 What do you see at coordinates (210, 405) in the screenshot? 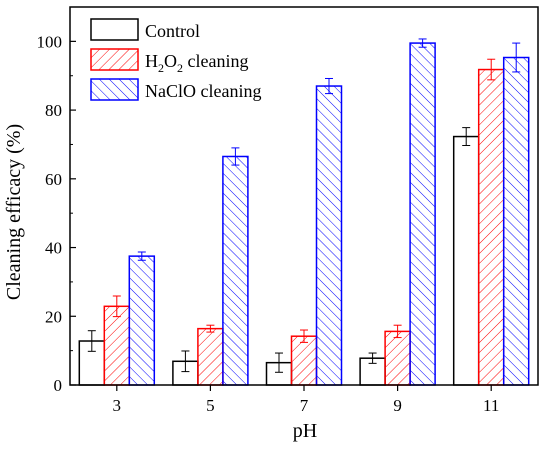
I see `x-tick-label: 5` at bounding box center [210, 405].